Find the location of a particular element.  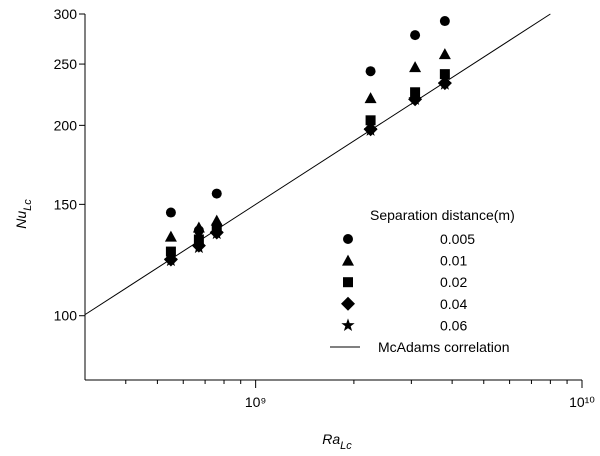

x-axis-label-main: Ra is located at coordinates (331, 439).